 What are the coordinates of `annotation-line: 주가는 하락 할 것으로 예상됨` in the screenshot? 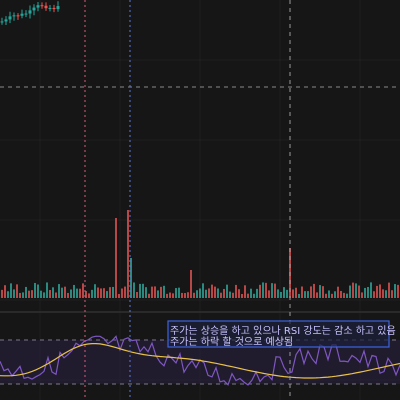 It's located at (231, 341).